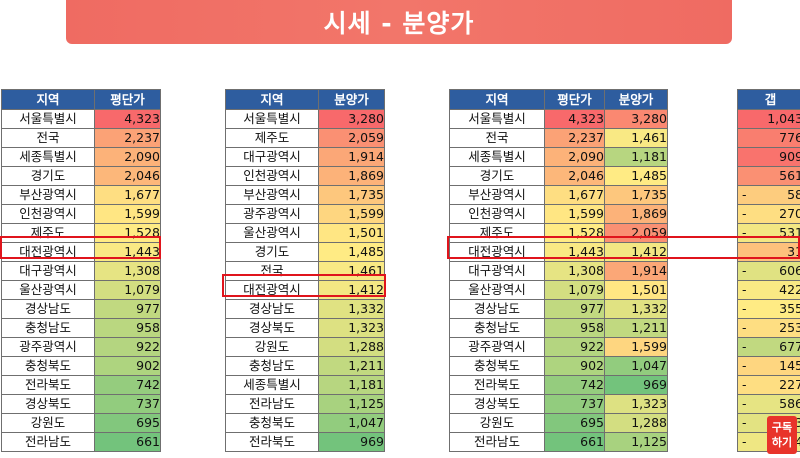 The image size is (800, 458). What do you see at coordinates (768, 404) in the screenshot?
I see `table-row: - 586` at bounding box center [768, 404].